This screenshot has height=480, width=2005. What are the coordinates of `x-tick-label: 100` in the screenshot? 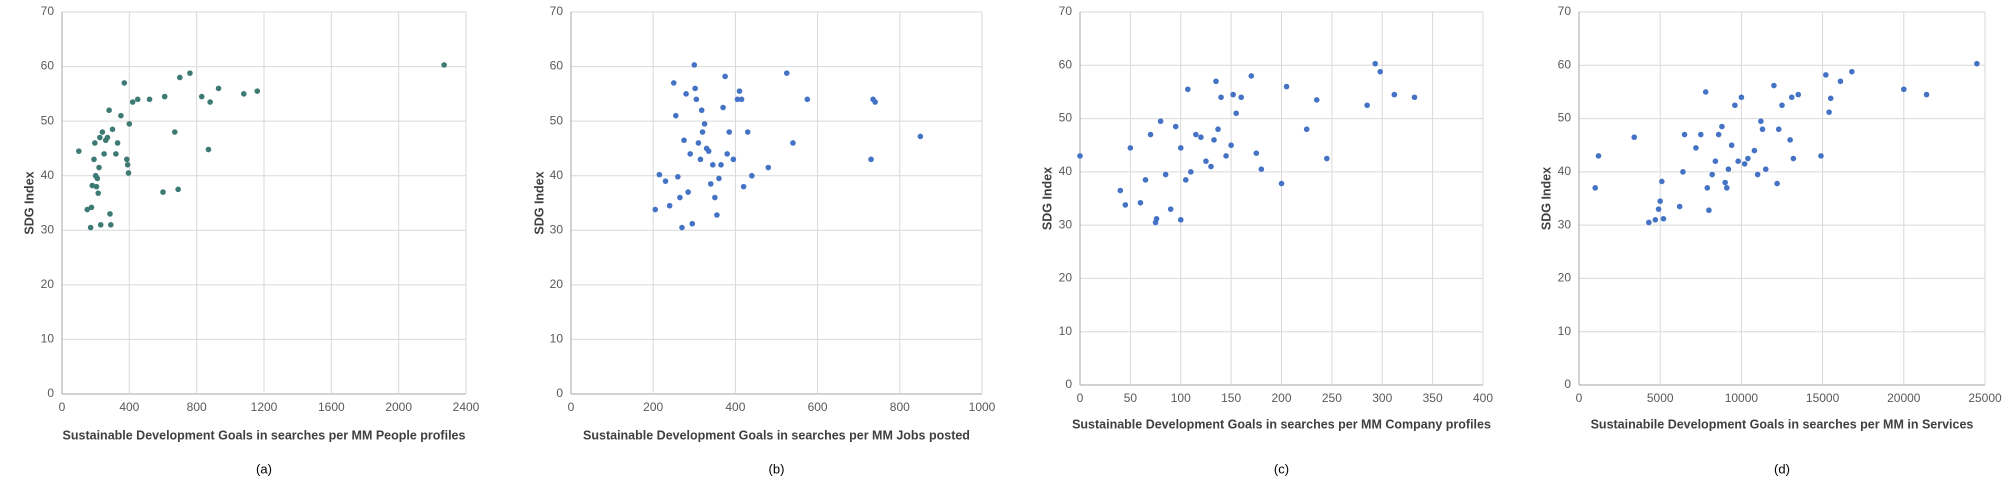 It's located at (1181, 398).